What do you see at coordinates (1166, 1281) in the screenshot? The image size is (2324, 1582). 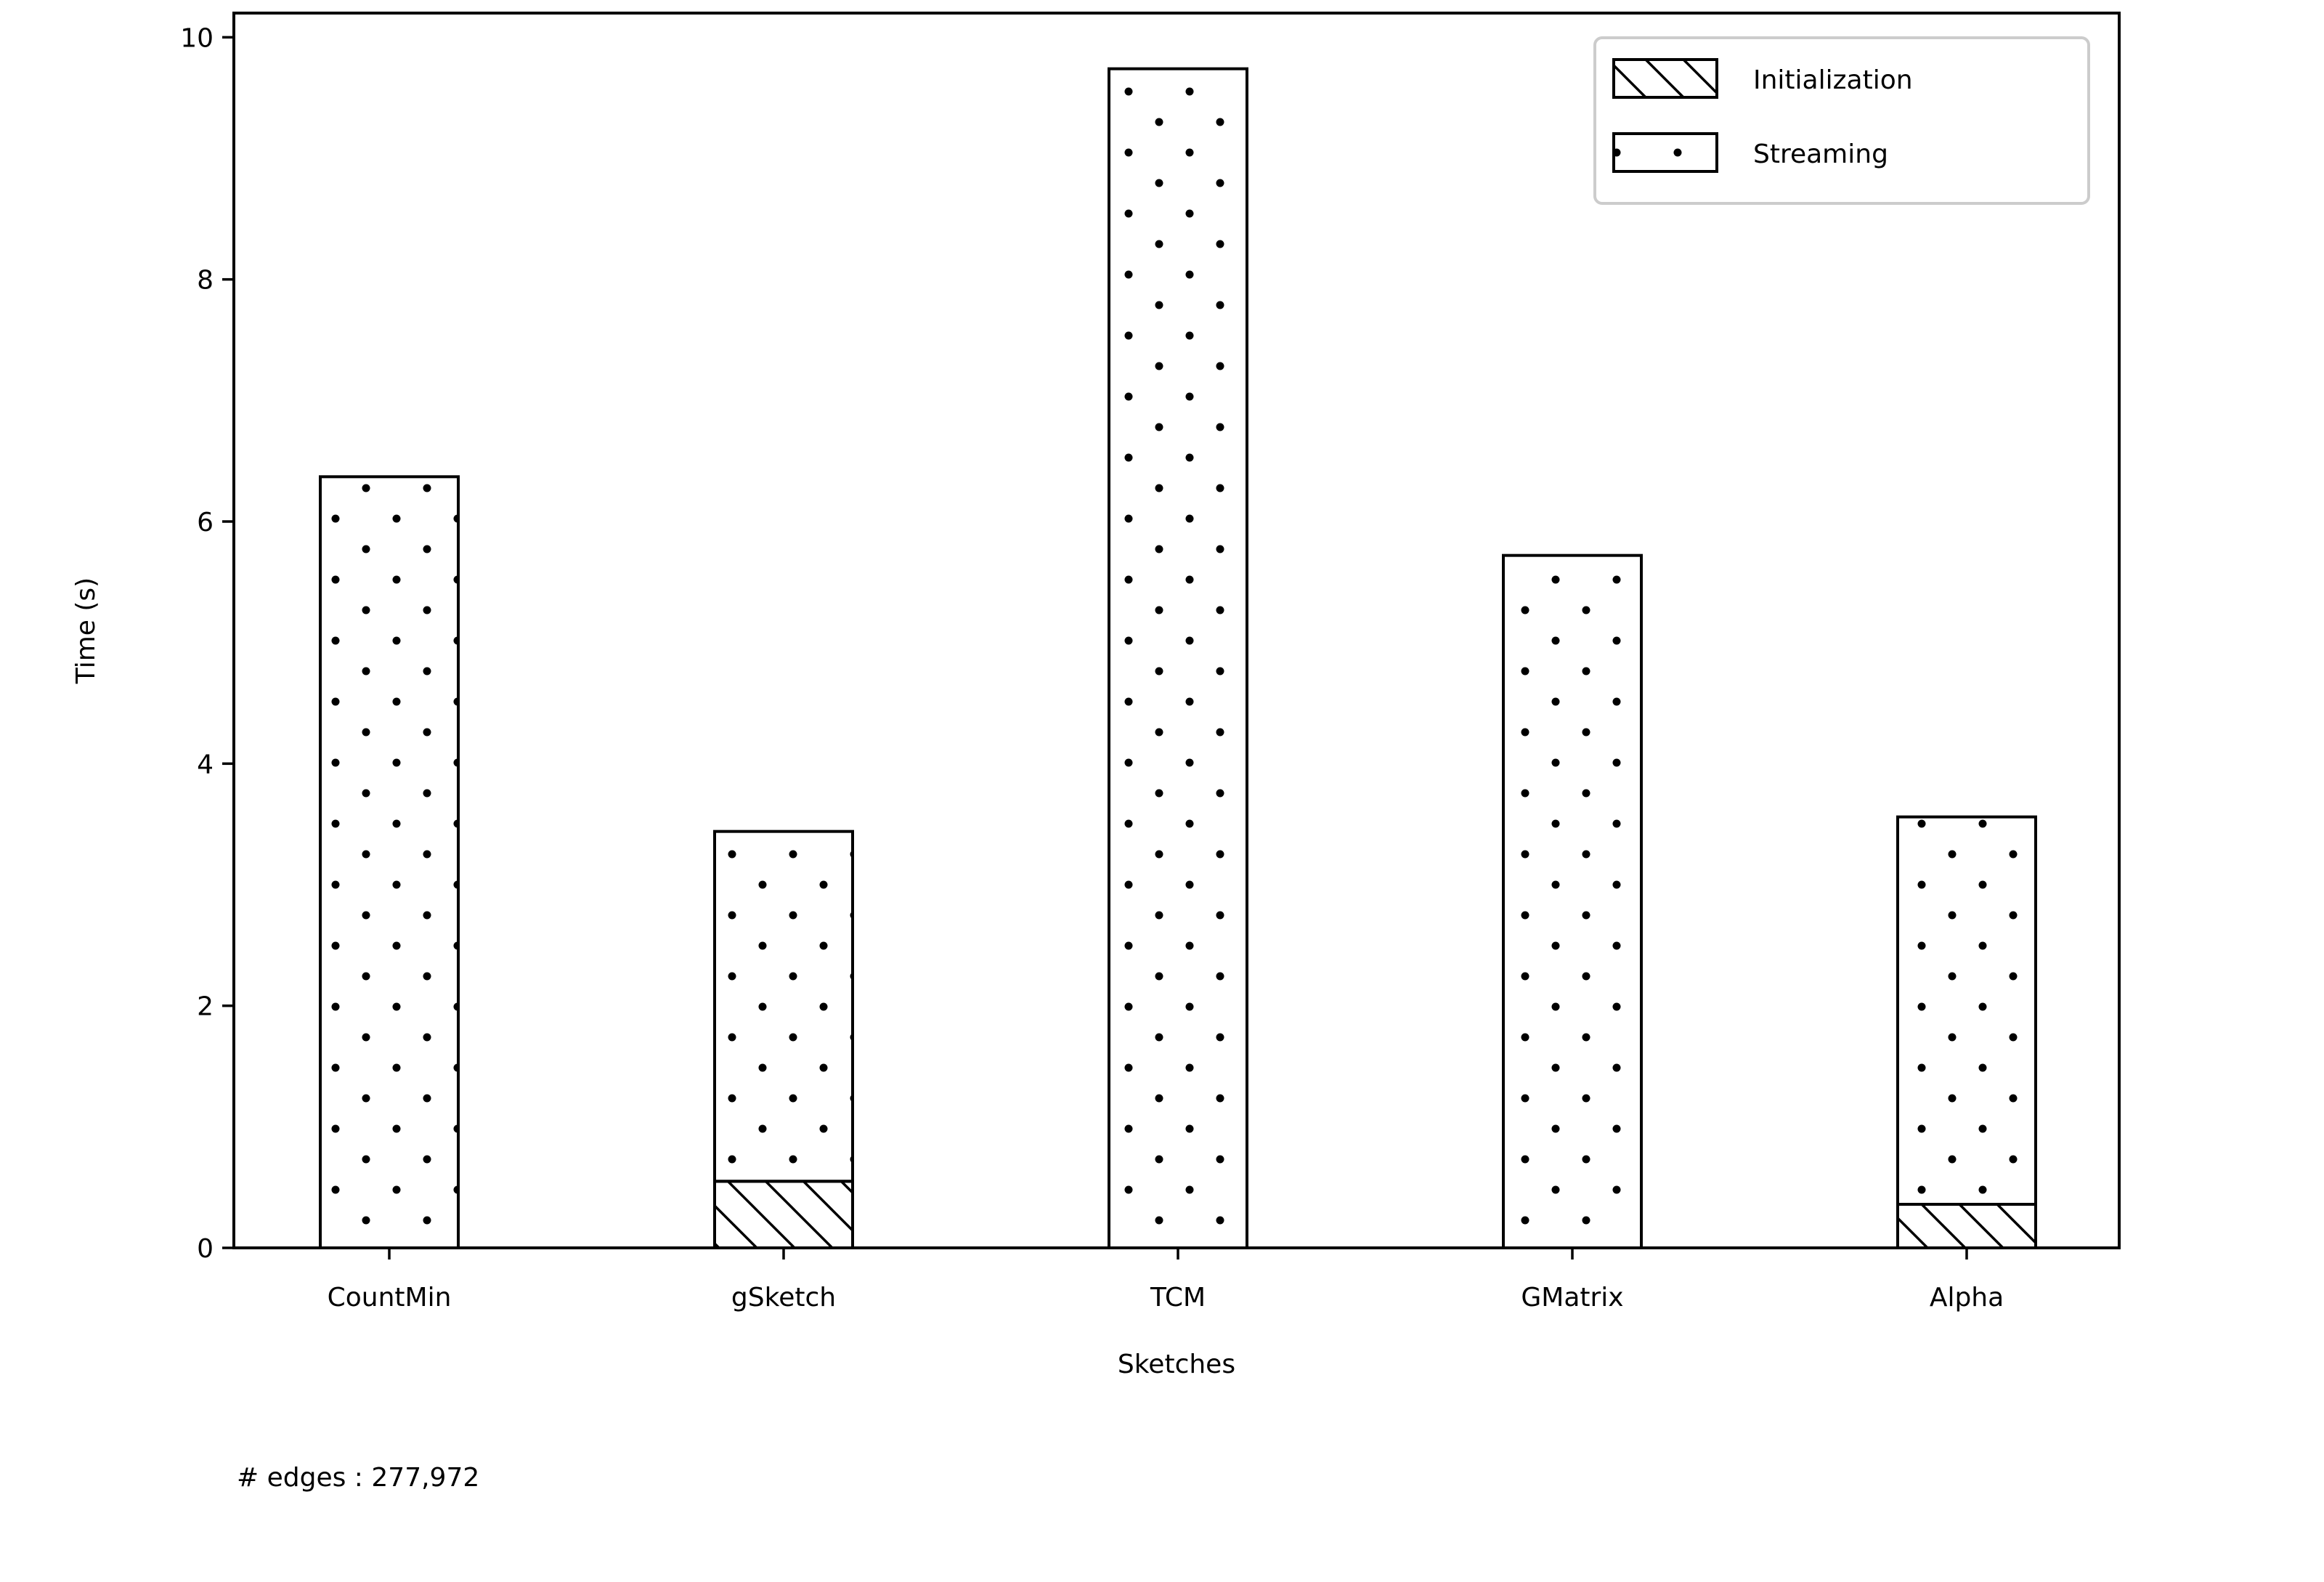 I see `x-axis: CountMin gSketch TCM GMatrix Alpha` at bounding box center [1166, 1281].